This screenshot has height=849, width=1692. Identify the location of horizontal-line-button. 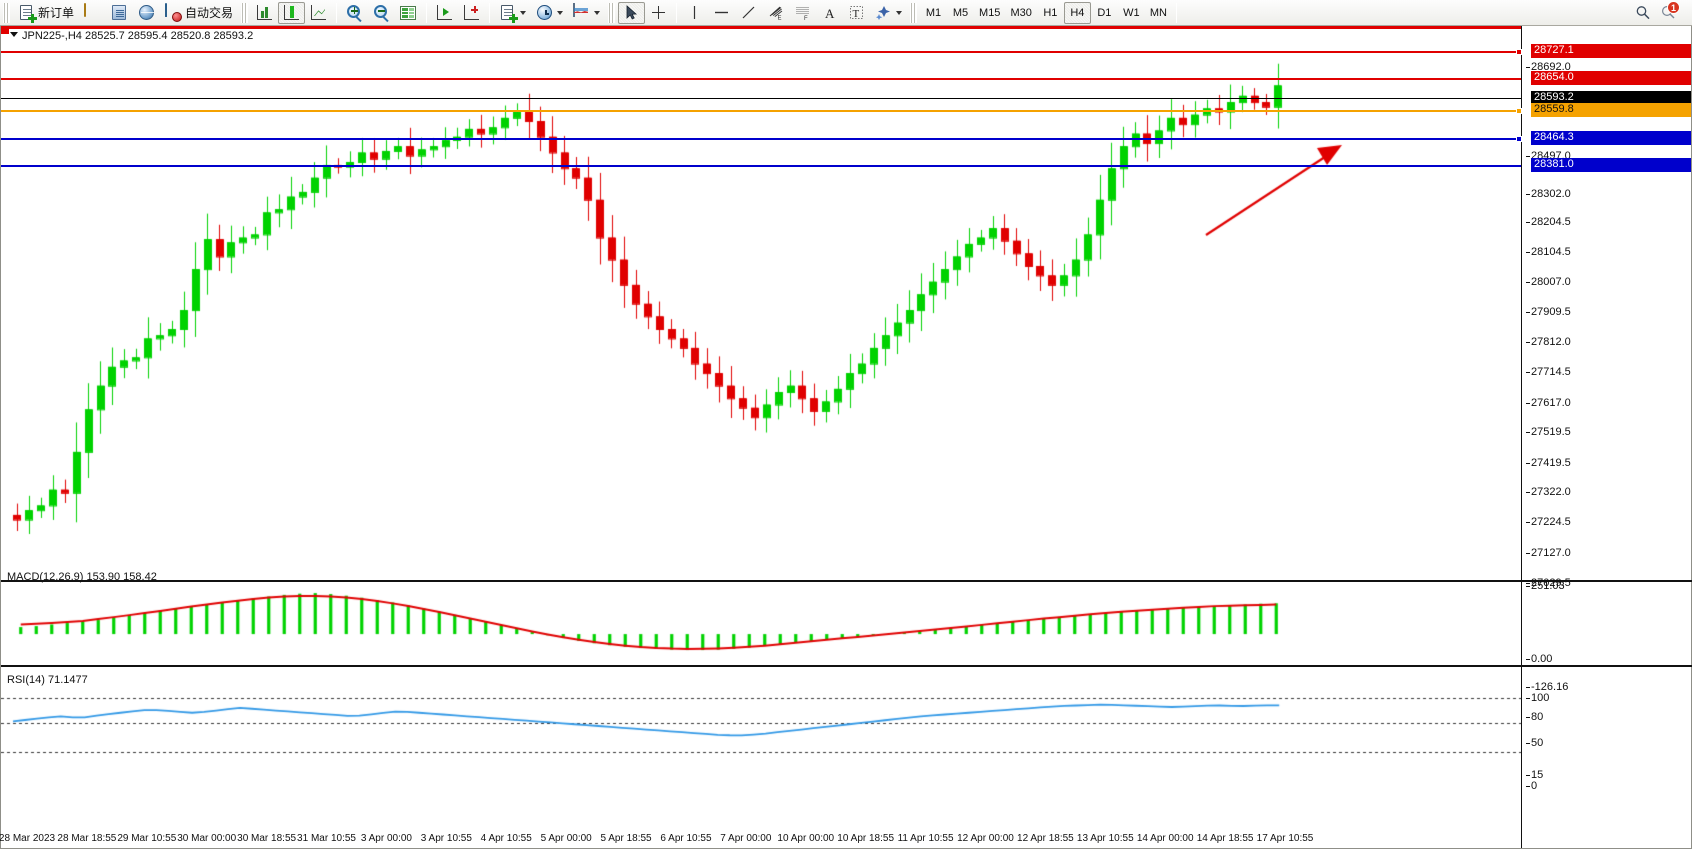
(721, 13).